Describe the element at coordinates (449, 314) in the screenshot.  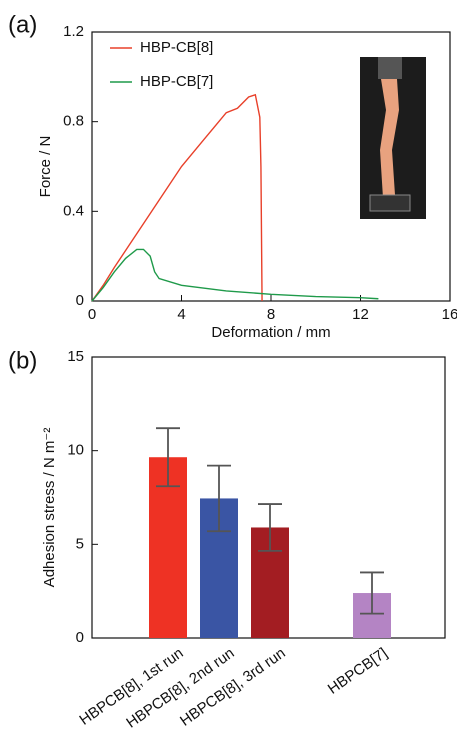
I see `x-tick-label: 16` at that location.